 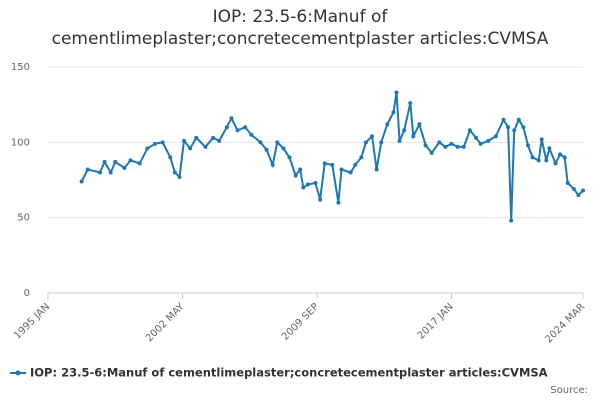 What do you see at coordinates (32, 321) in the screenshot?
I see `x-tick-label: 1995 JAN` at bounding box center [32, 321].